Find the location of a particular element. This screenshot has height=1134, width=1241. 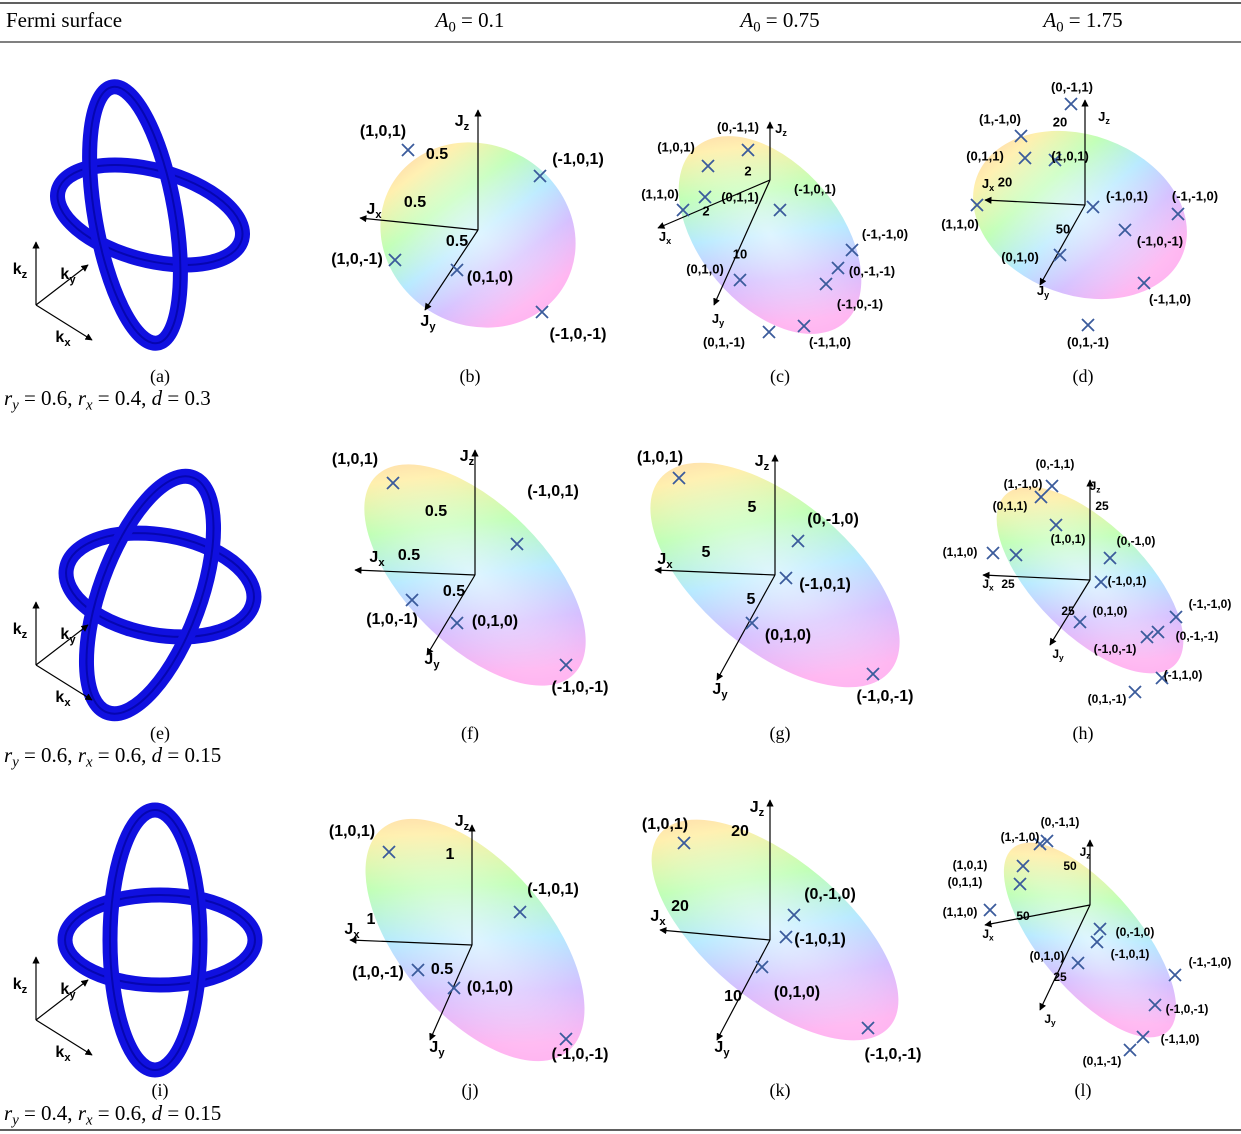

direction-label: (1,0,-1) is located at coordinates (357, 259).